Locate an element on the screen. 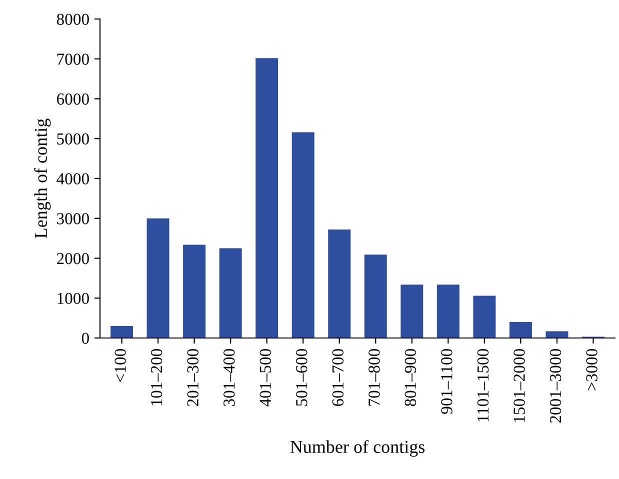 This screenshot has width=619, height=479. y-tick-label: 3000 is located at coordinates (73, 218).